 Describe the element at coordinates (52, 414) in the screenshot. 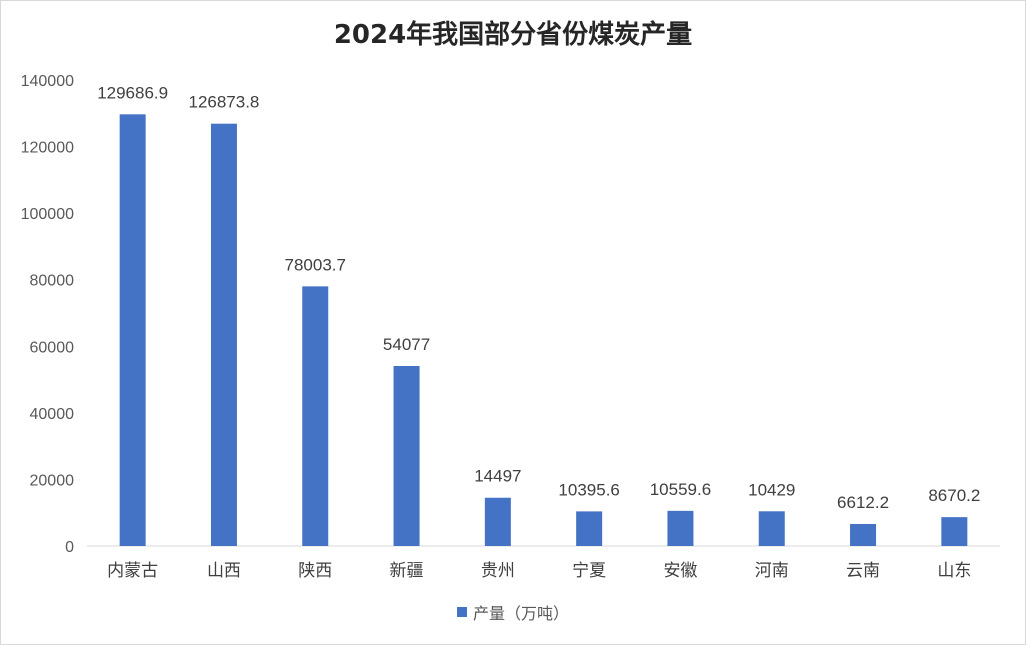

I see `y-tick-label: 40000` at that location.